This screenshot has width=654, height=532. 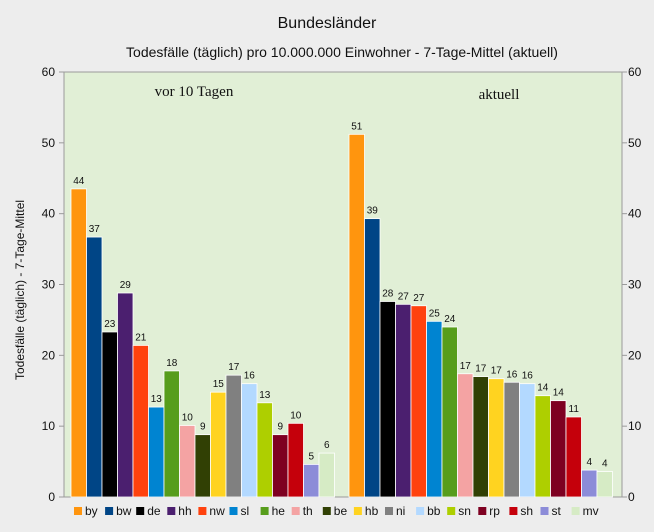 I want to click on annotation-aktuell: aktuell, so click(x=499, y=95).